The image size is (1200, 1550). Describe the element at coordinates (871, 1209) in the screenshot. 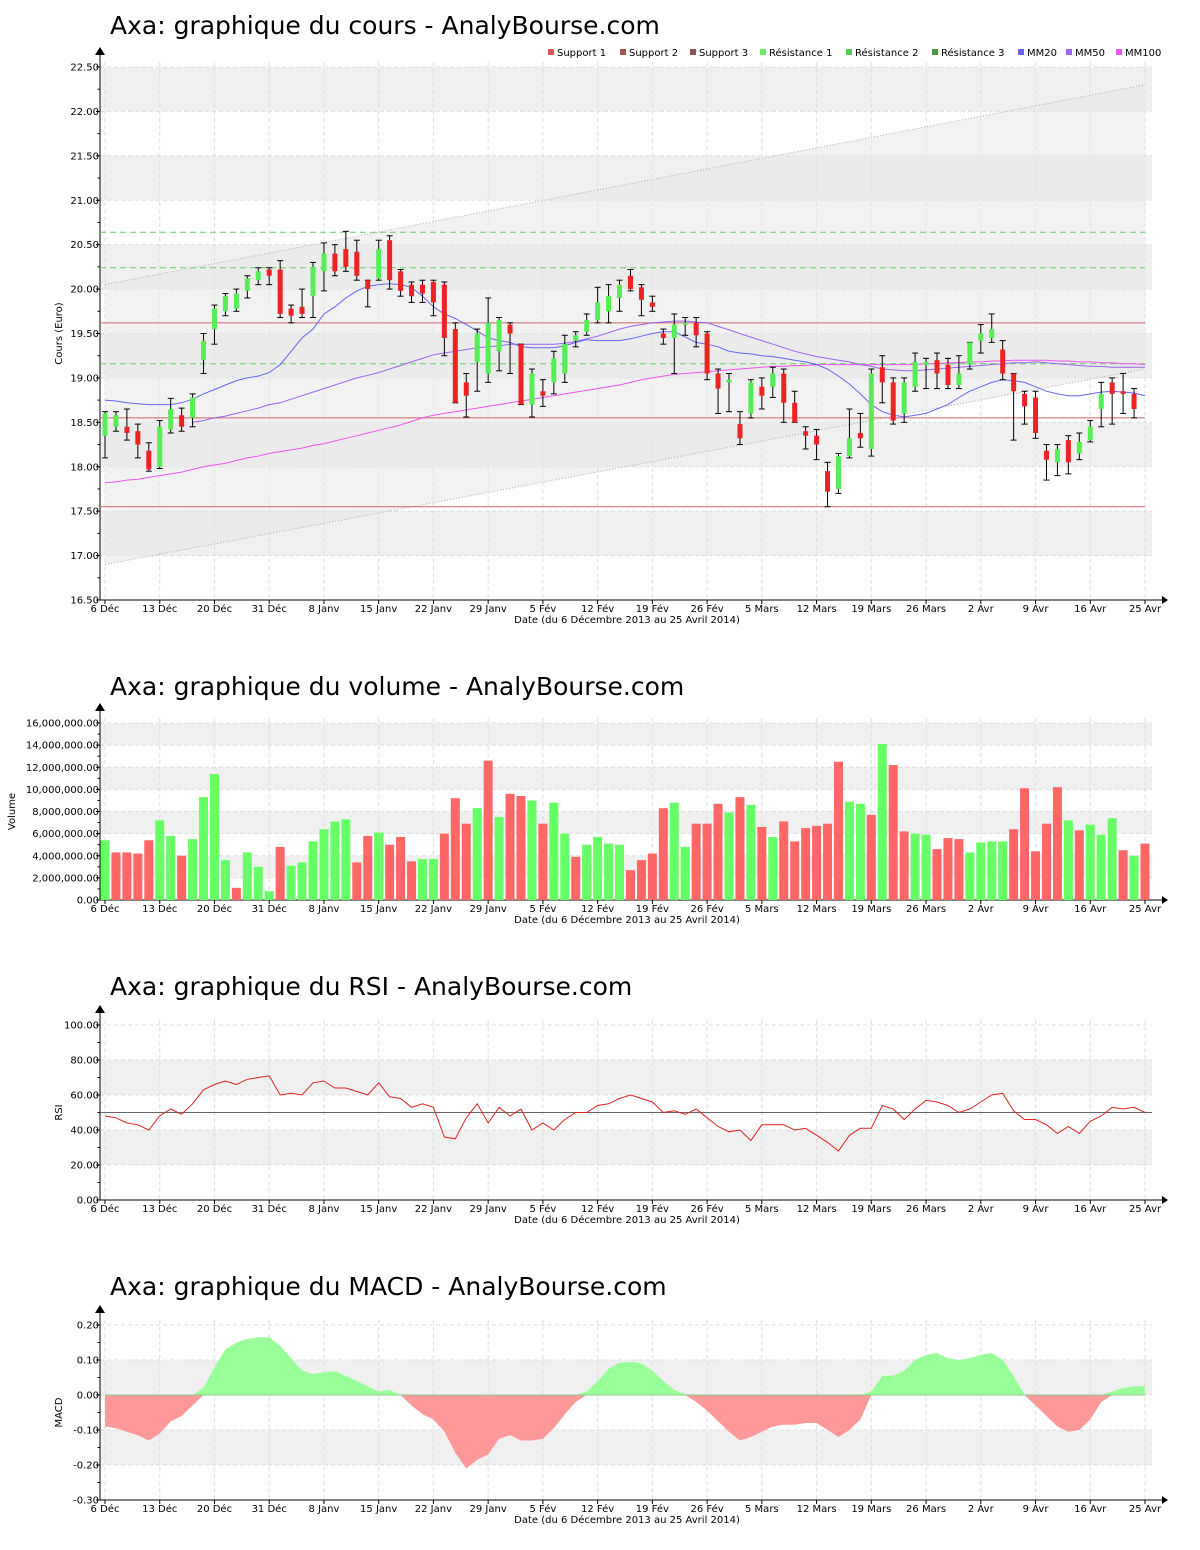

I see `x-tick-label: 19 Mars` at that location.